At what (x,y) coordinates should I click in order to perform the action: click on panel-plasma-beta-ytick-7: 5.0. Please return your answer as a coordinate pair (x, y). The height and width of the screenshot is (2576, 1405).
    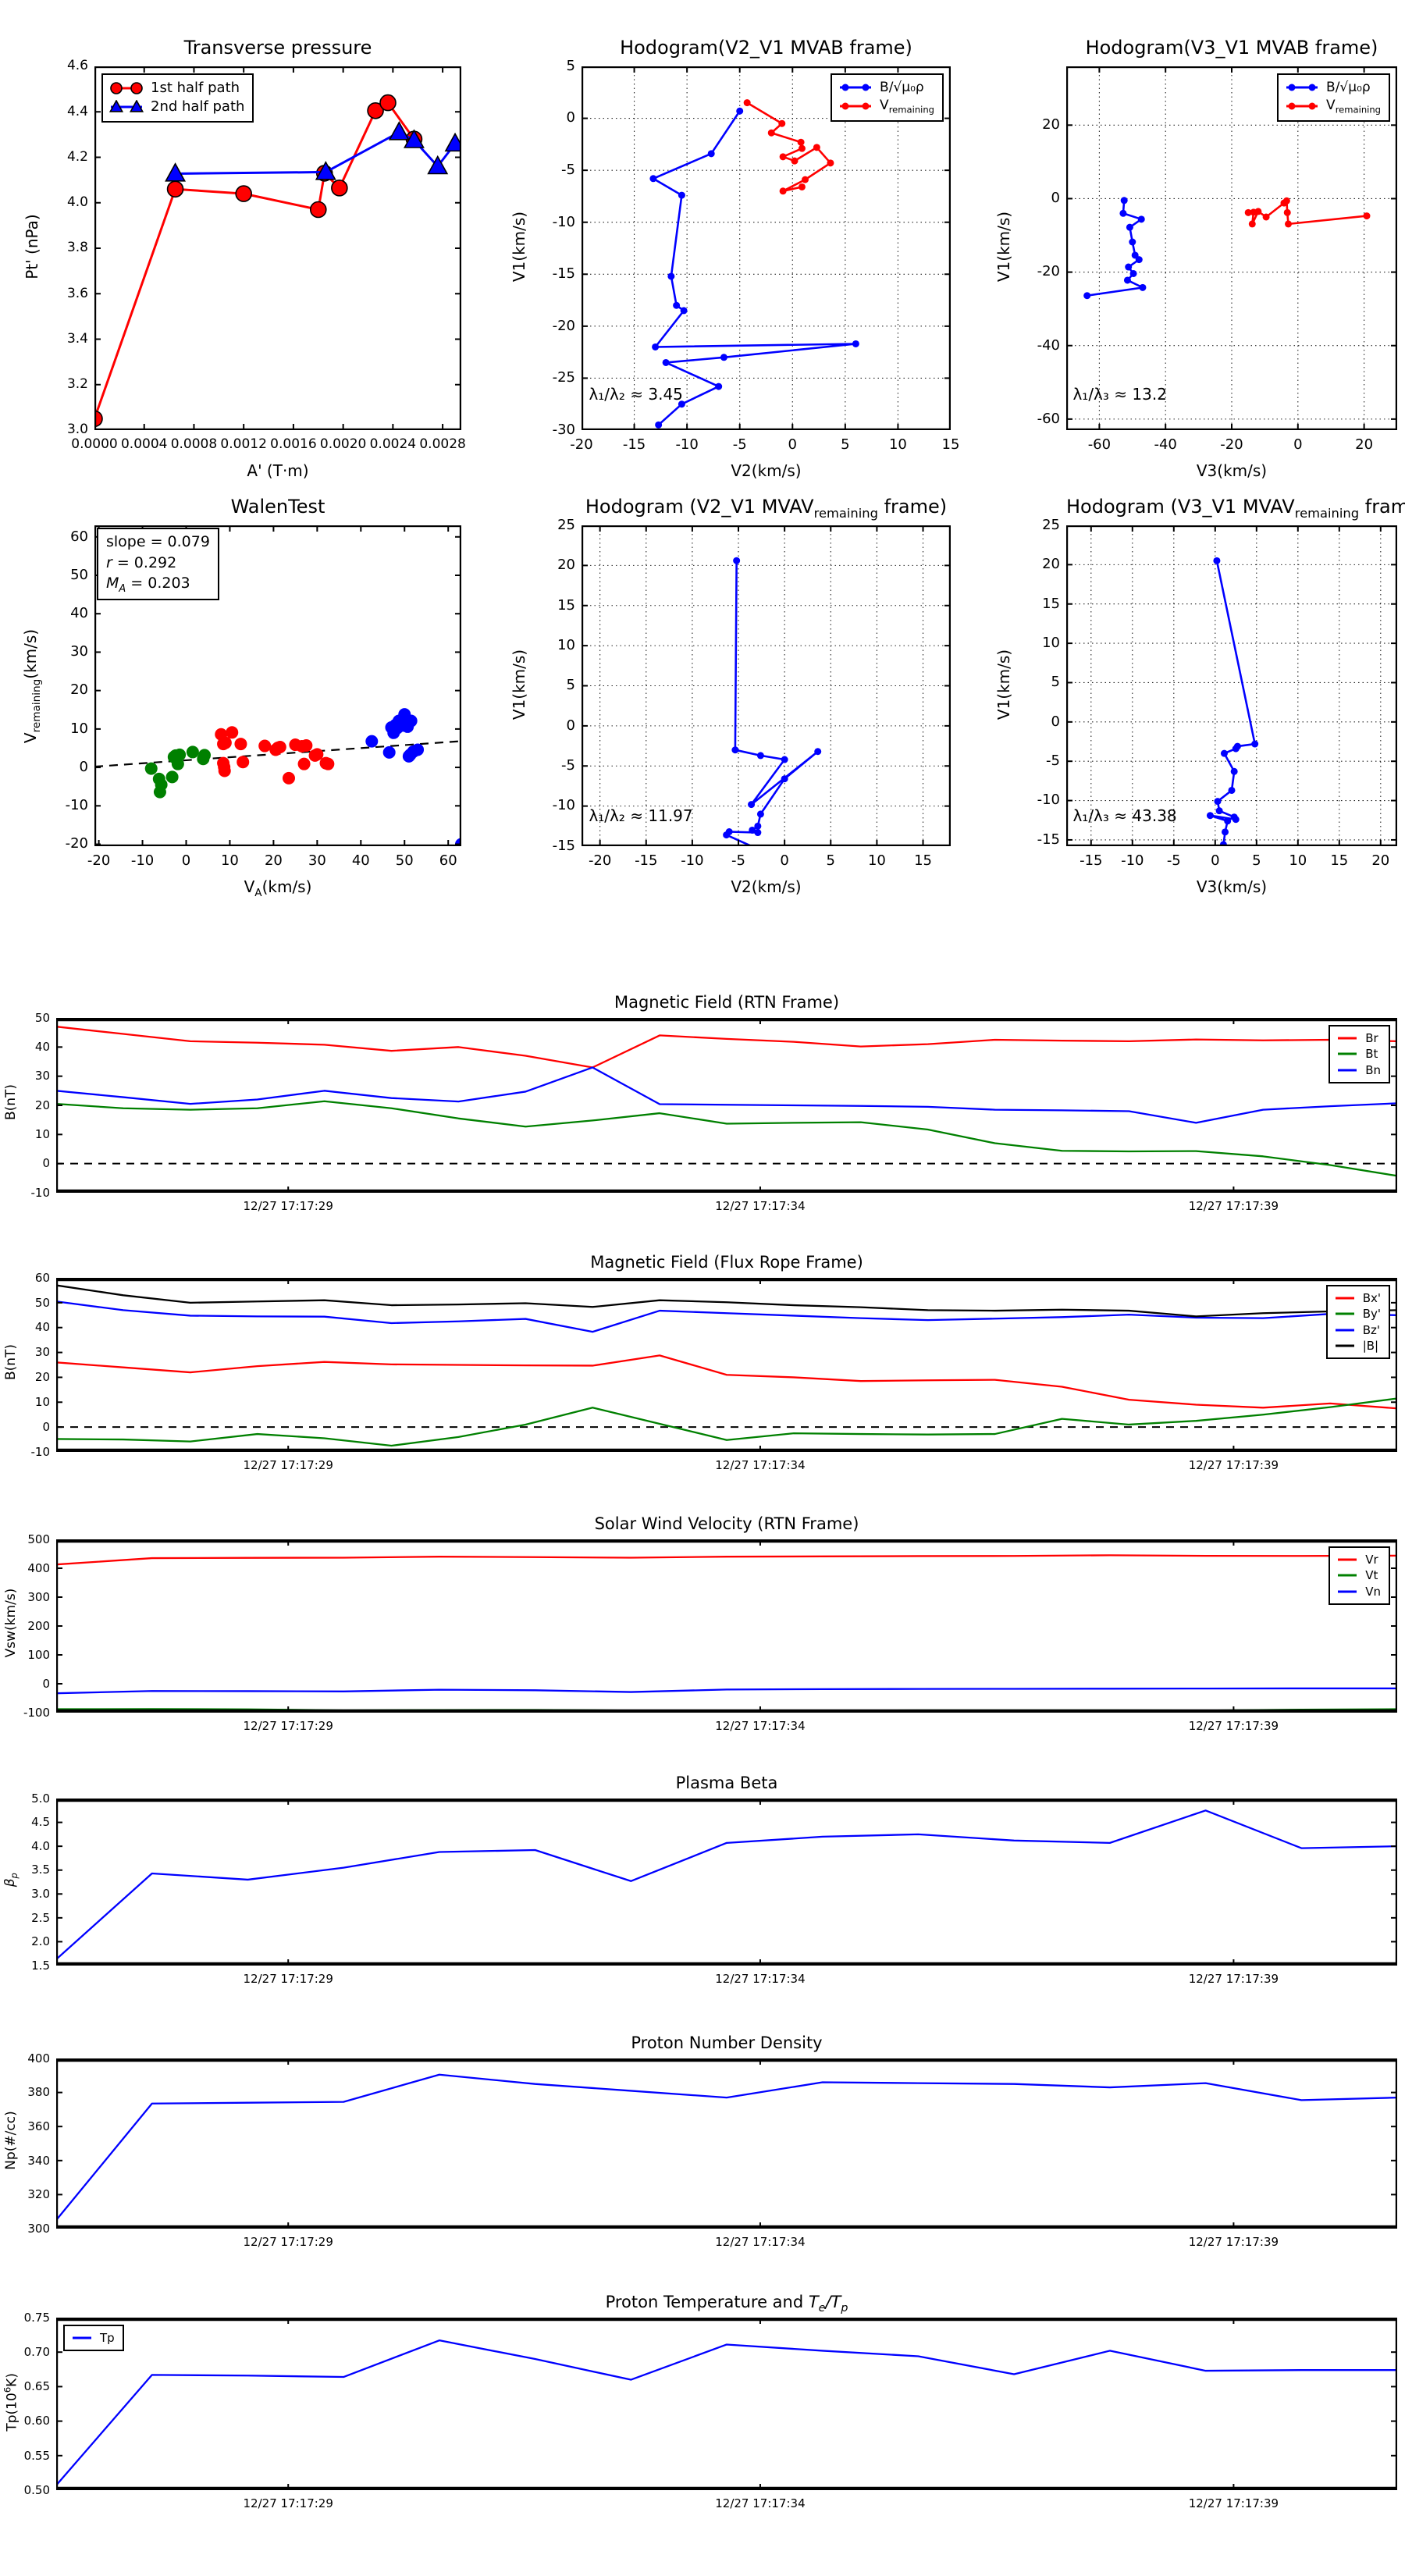
    Looking at the image, I should click on (40, 1798).